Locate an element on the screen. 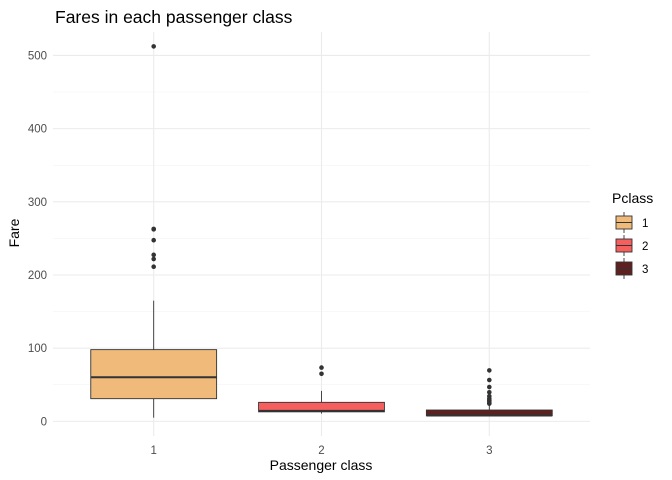  y-tick-label: 400 is located at coordinates (37, 130).